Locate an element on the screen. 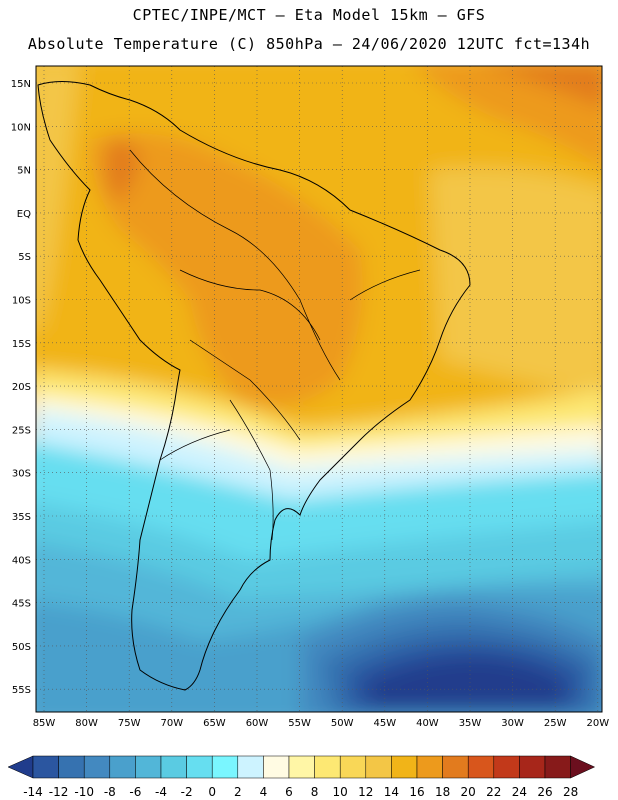 This screenshot has width=618, height=800. lon-label: 60W is located at coordinates (257, 723).